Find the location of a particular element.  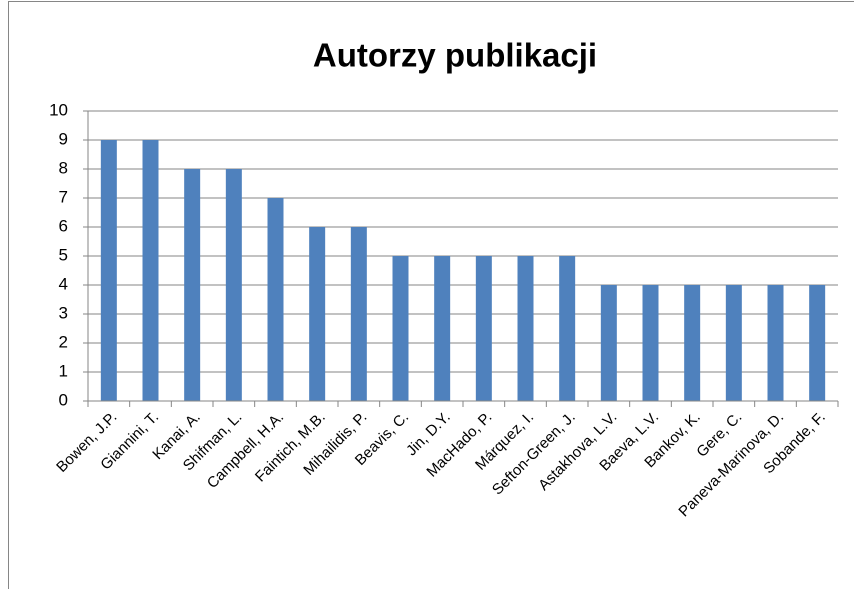

y-tick-label: 1 is located at coordinates (63, 370).